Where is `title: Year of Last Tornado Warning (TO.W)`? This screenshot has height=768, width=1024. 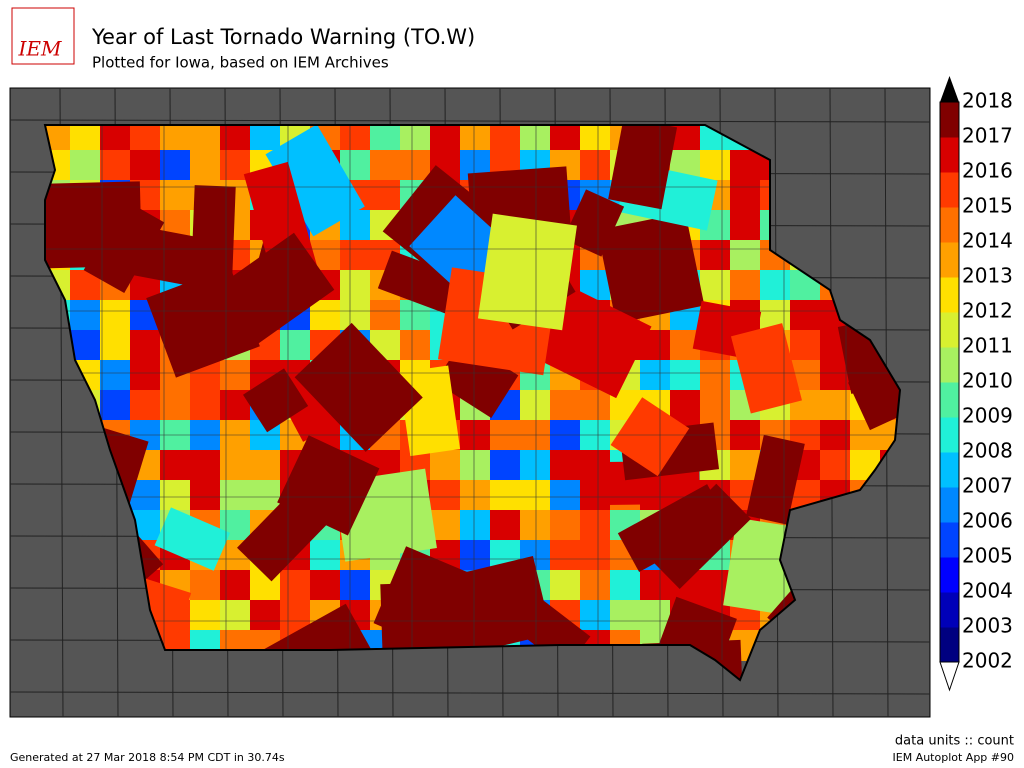
title: Year of Last Tornado Warning (TO.W) is located at coordinates (283, 37).